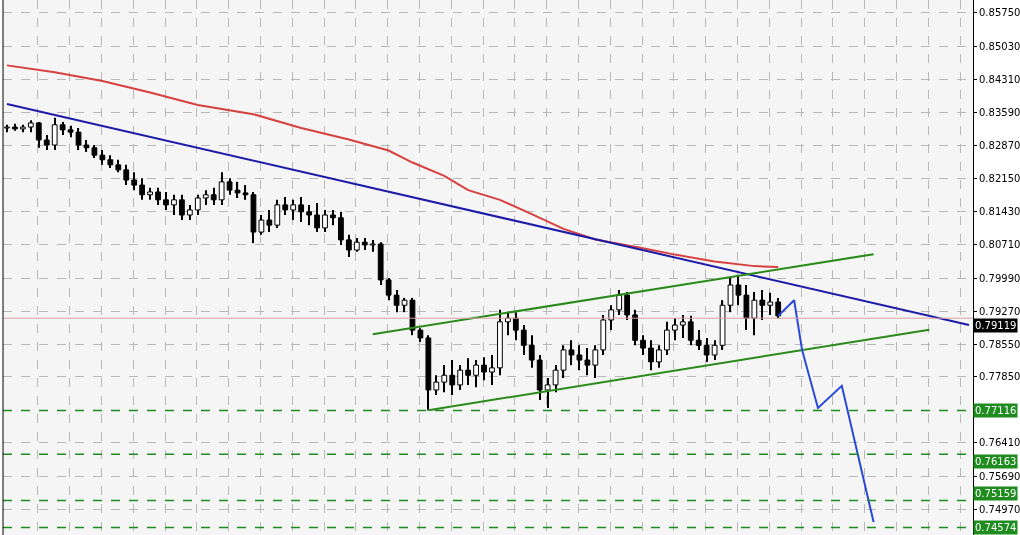 The image size is (1020, 535). What do you see at coordinates (999, 476) in the screenshot?
I see `y-tick-label: 0.75690` at bounding box center [999, 476].